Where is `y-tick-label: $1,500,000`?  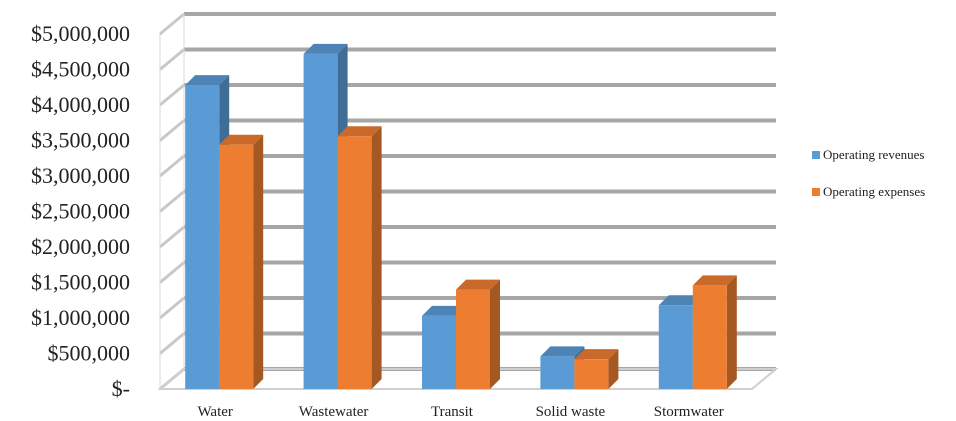
y-tick-label: $1,500,000 is located at coordinates (80, 282).